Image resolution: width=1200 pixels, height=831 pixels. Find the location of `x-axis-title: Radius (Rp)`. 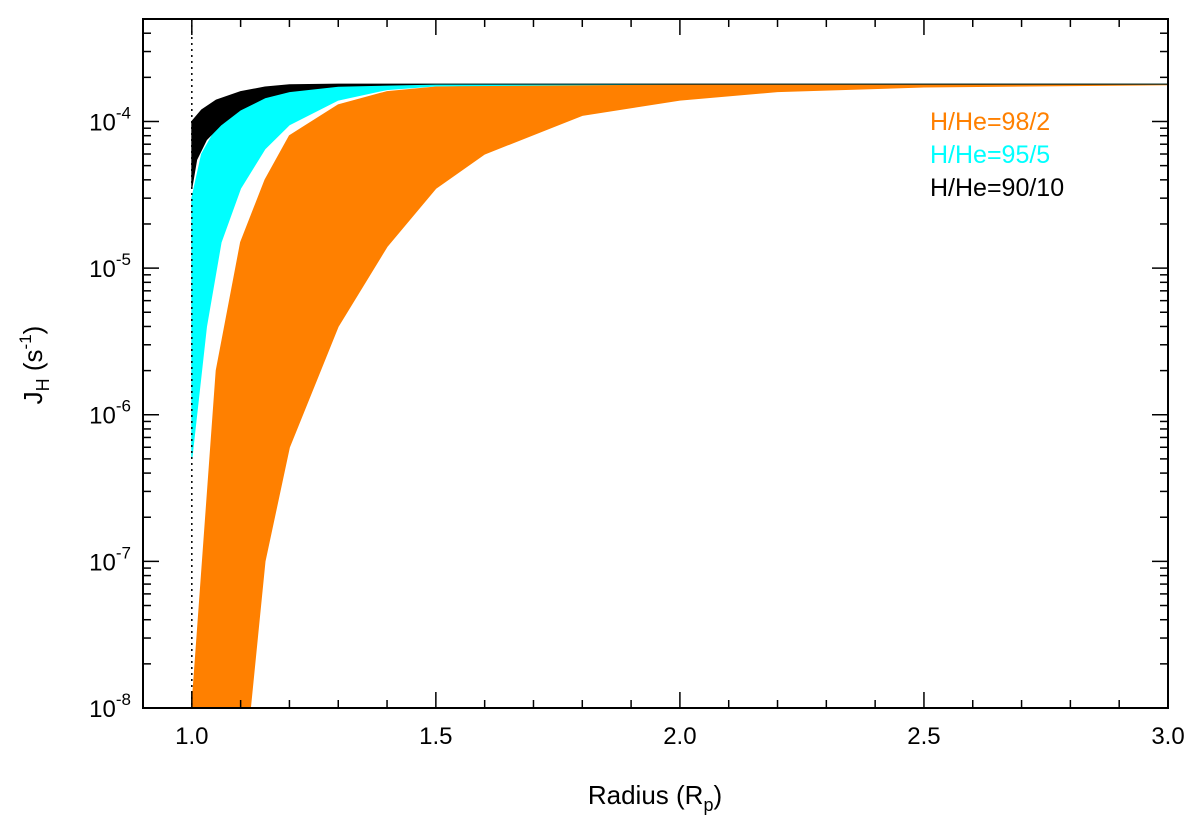

x-axis-title: Radius (Rp) is located at coordinates (655, 797).